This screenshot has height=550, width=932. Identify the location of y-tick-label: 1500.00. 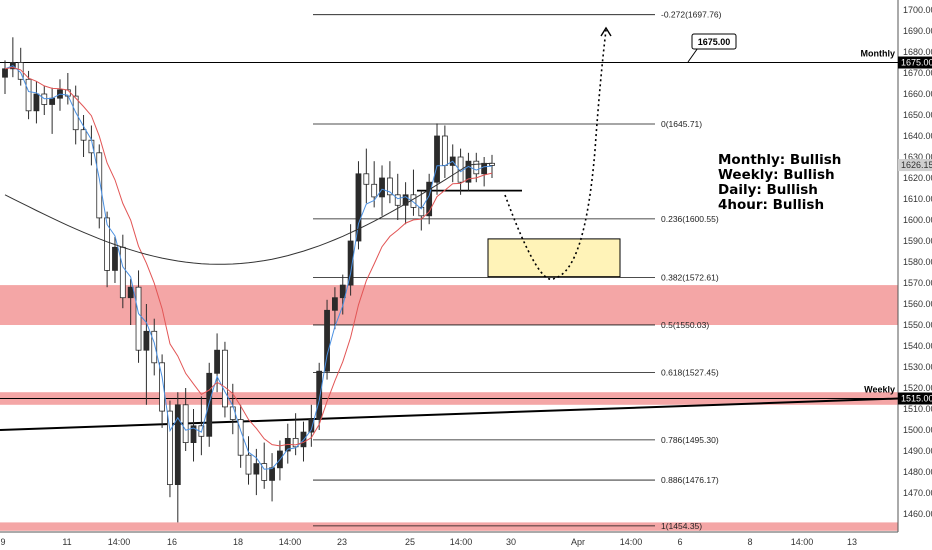
(917, 430).